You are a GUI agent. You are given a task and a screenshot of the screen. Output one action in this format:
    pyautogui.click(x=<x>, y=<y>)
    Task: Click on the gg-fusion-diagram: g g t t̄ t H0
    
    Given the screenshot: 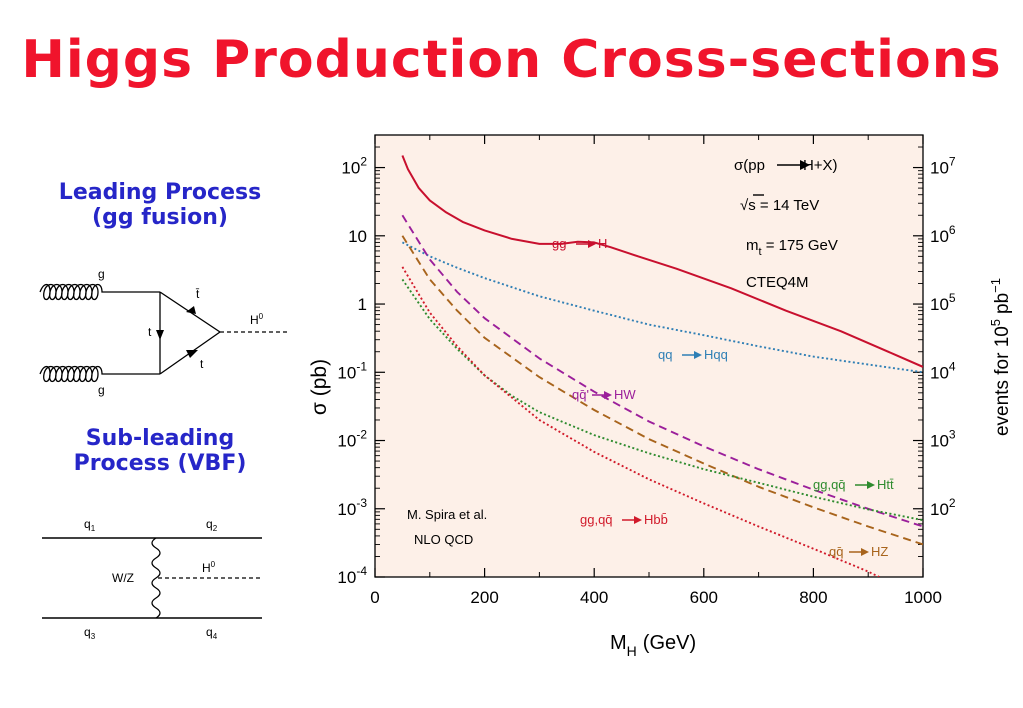 What is the action you would take?
    pyautogui.click(x=163, y=332)
    